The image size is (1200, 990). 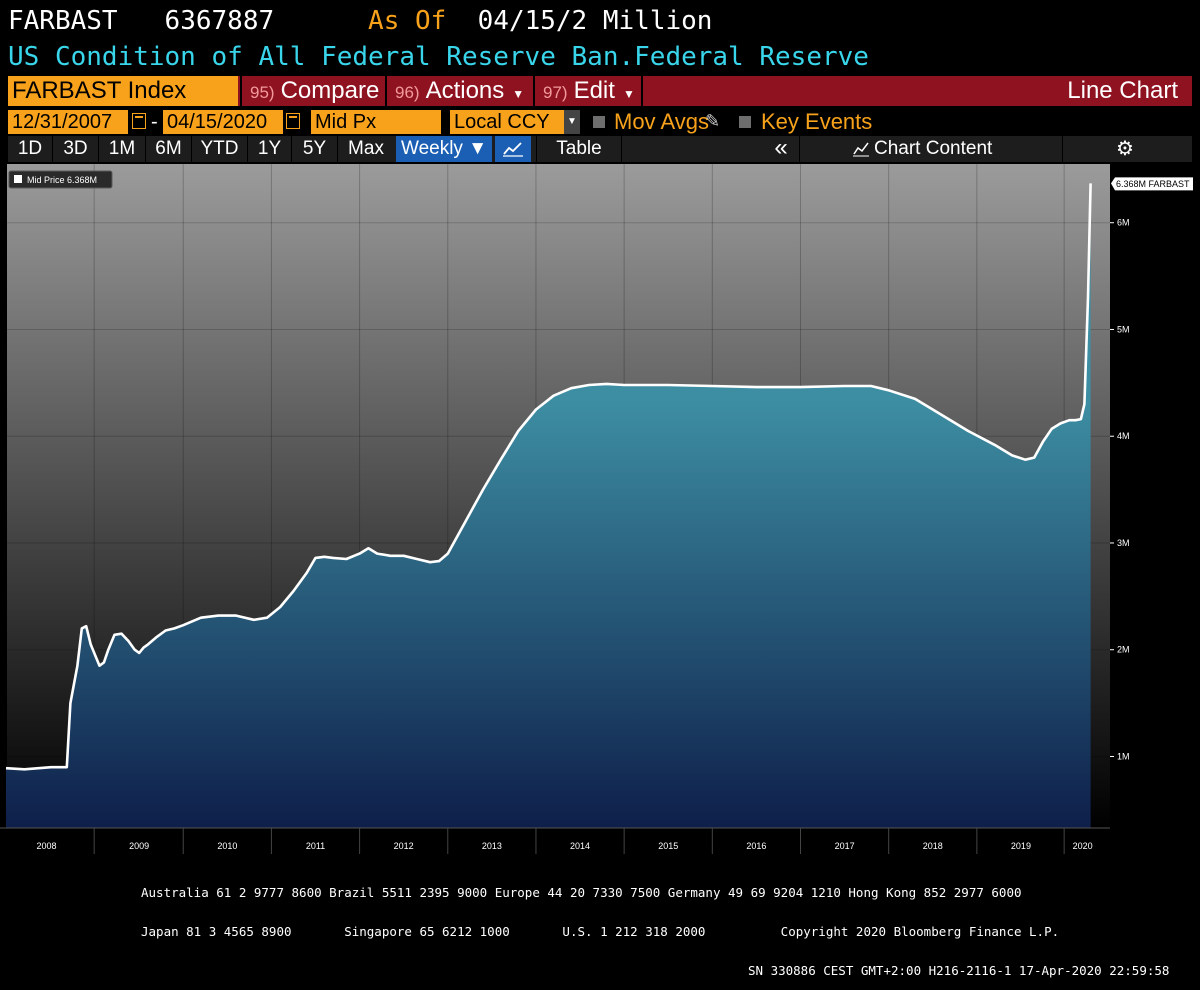 I want to click on y-tick-label: 5M, so click(x=1123, y=329).